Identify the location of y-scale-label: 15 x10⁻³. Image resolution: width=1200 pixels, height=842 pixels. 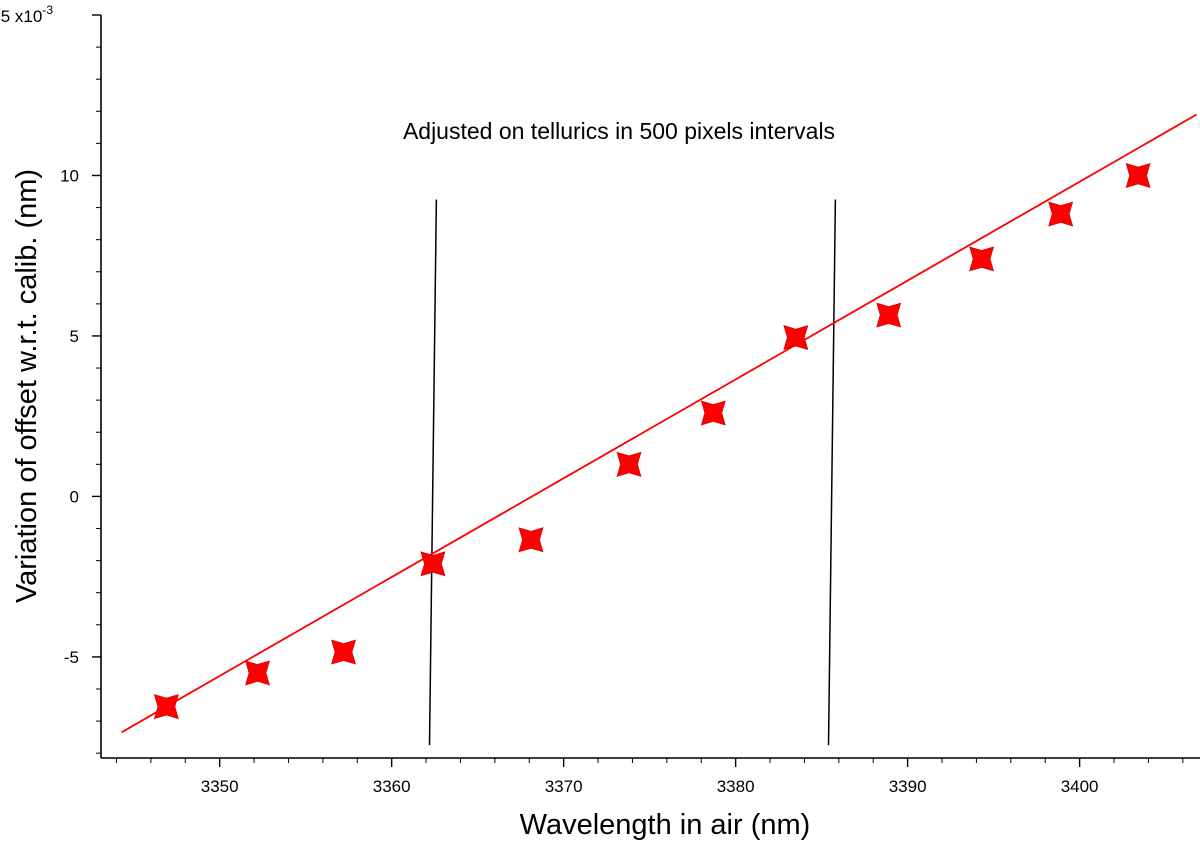
(26, 14).